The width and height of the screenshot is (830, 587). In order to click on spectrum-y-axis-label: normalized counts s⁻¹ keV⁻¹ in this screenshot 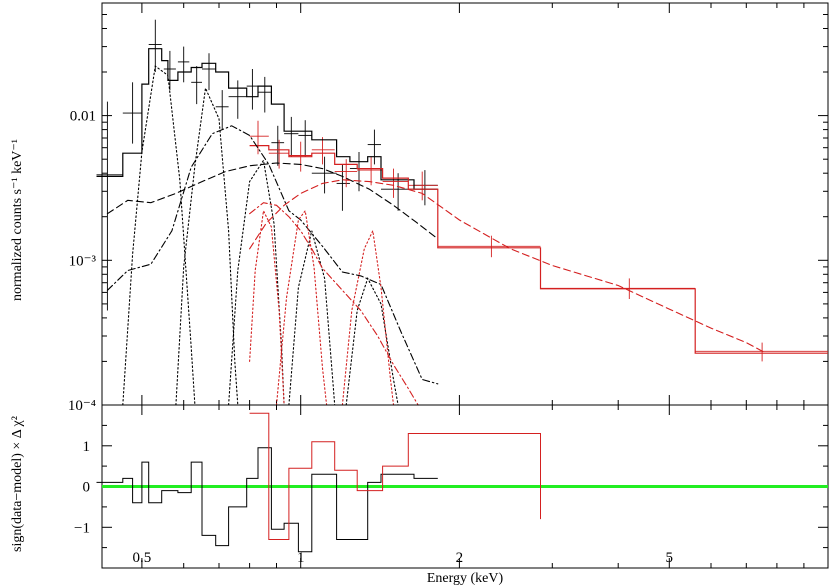, I will do `click(17, 220)`.